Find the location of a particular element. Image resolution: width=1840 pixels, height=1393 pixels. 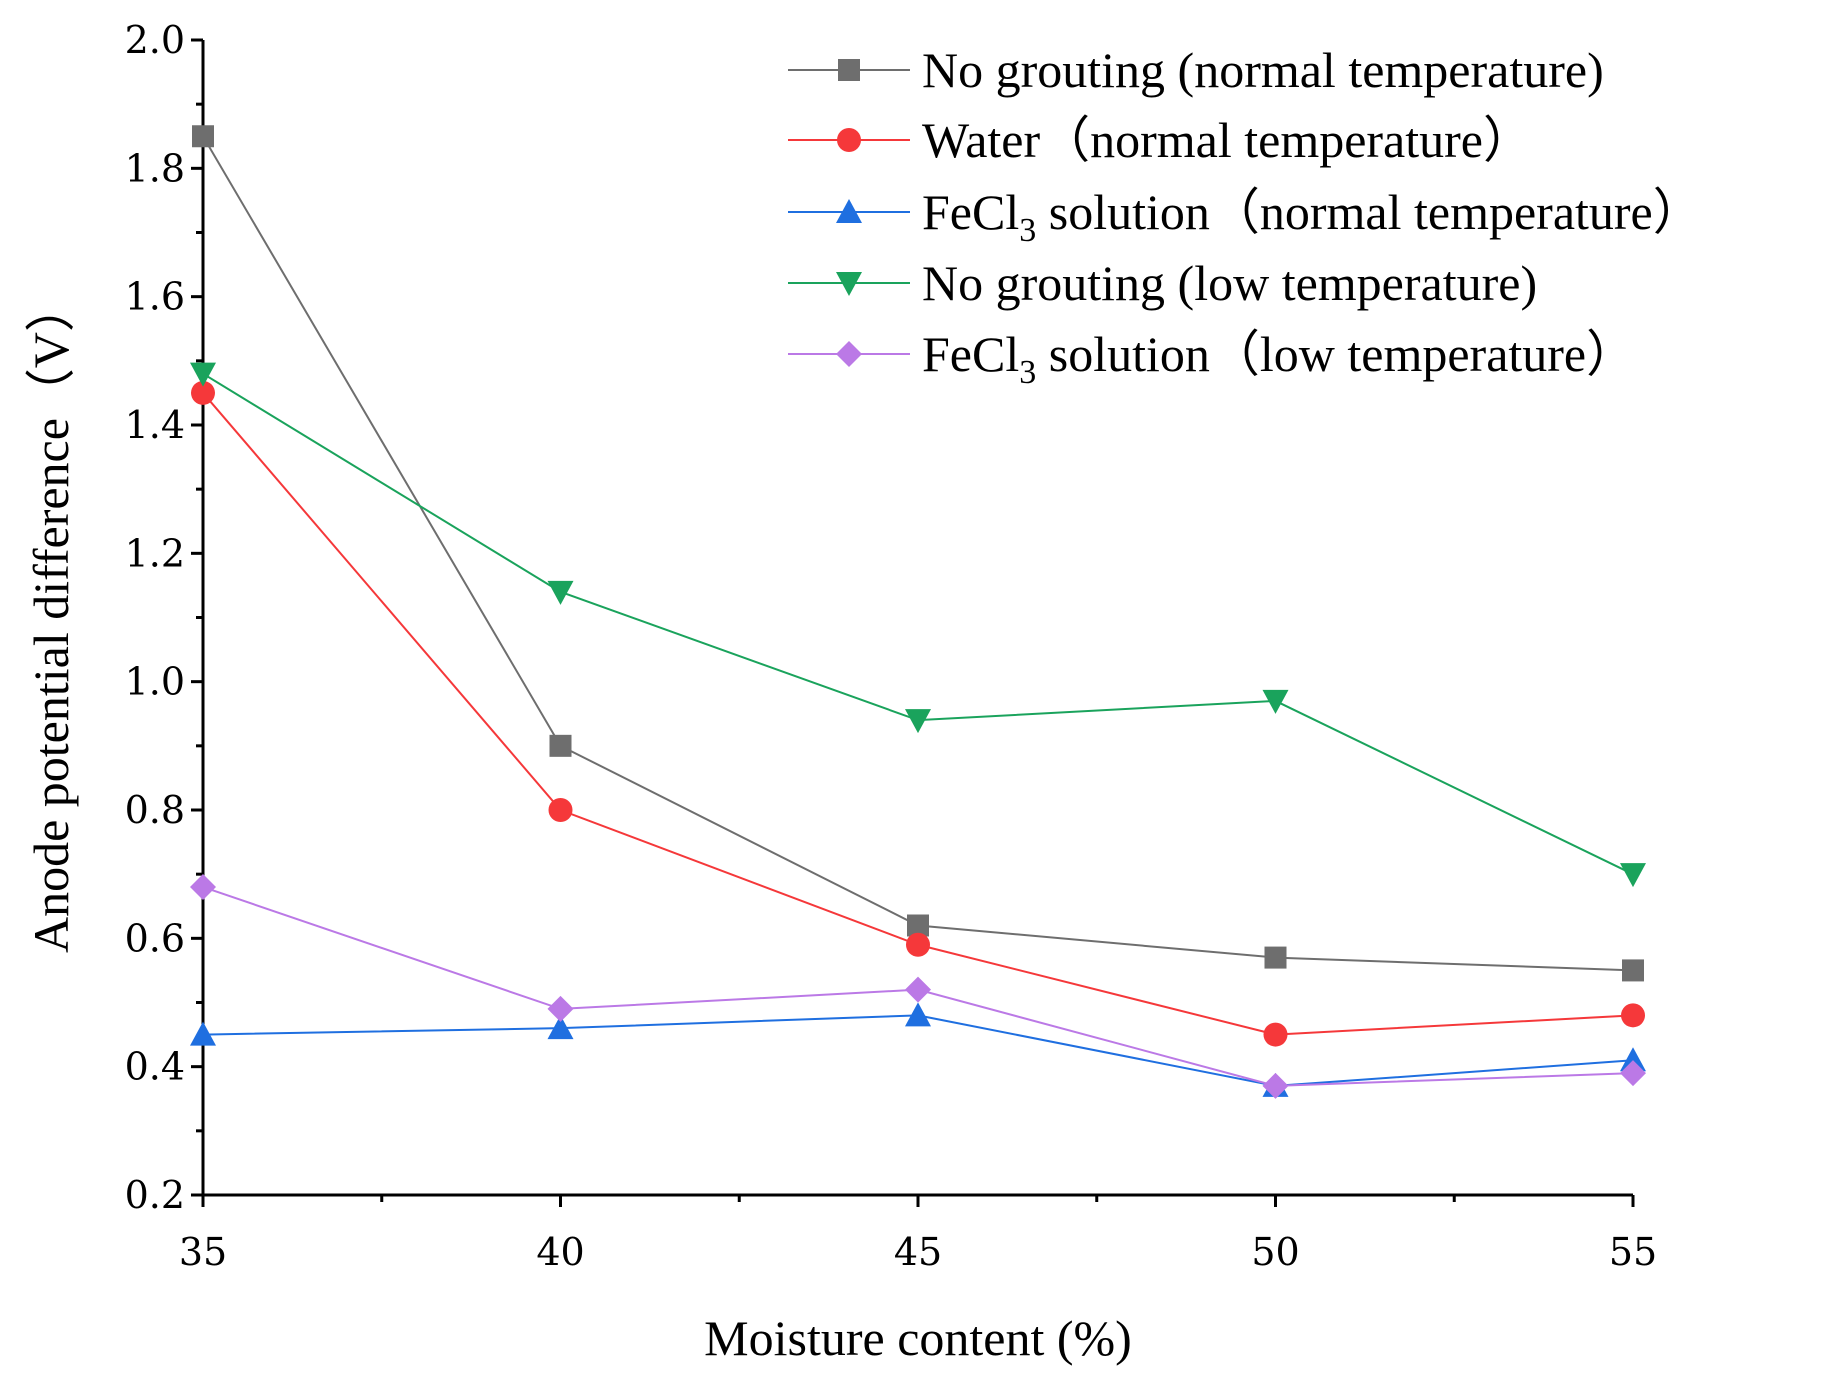

y-tick-label: 0.4 is located at coordinates (155, 1067).